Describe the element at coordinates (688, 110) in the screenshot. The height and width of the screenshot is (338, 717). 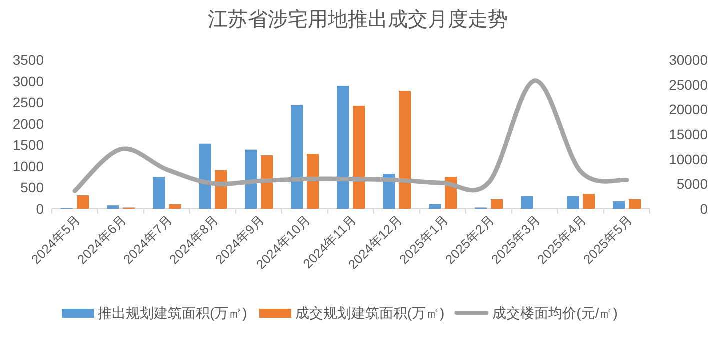
I see `y2-tick-label: 20000` at that location.